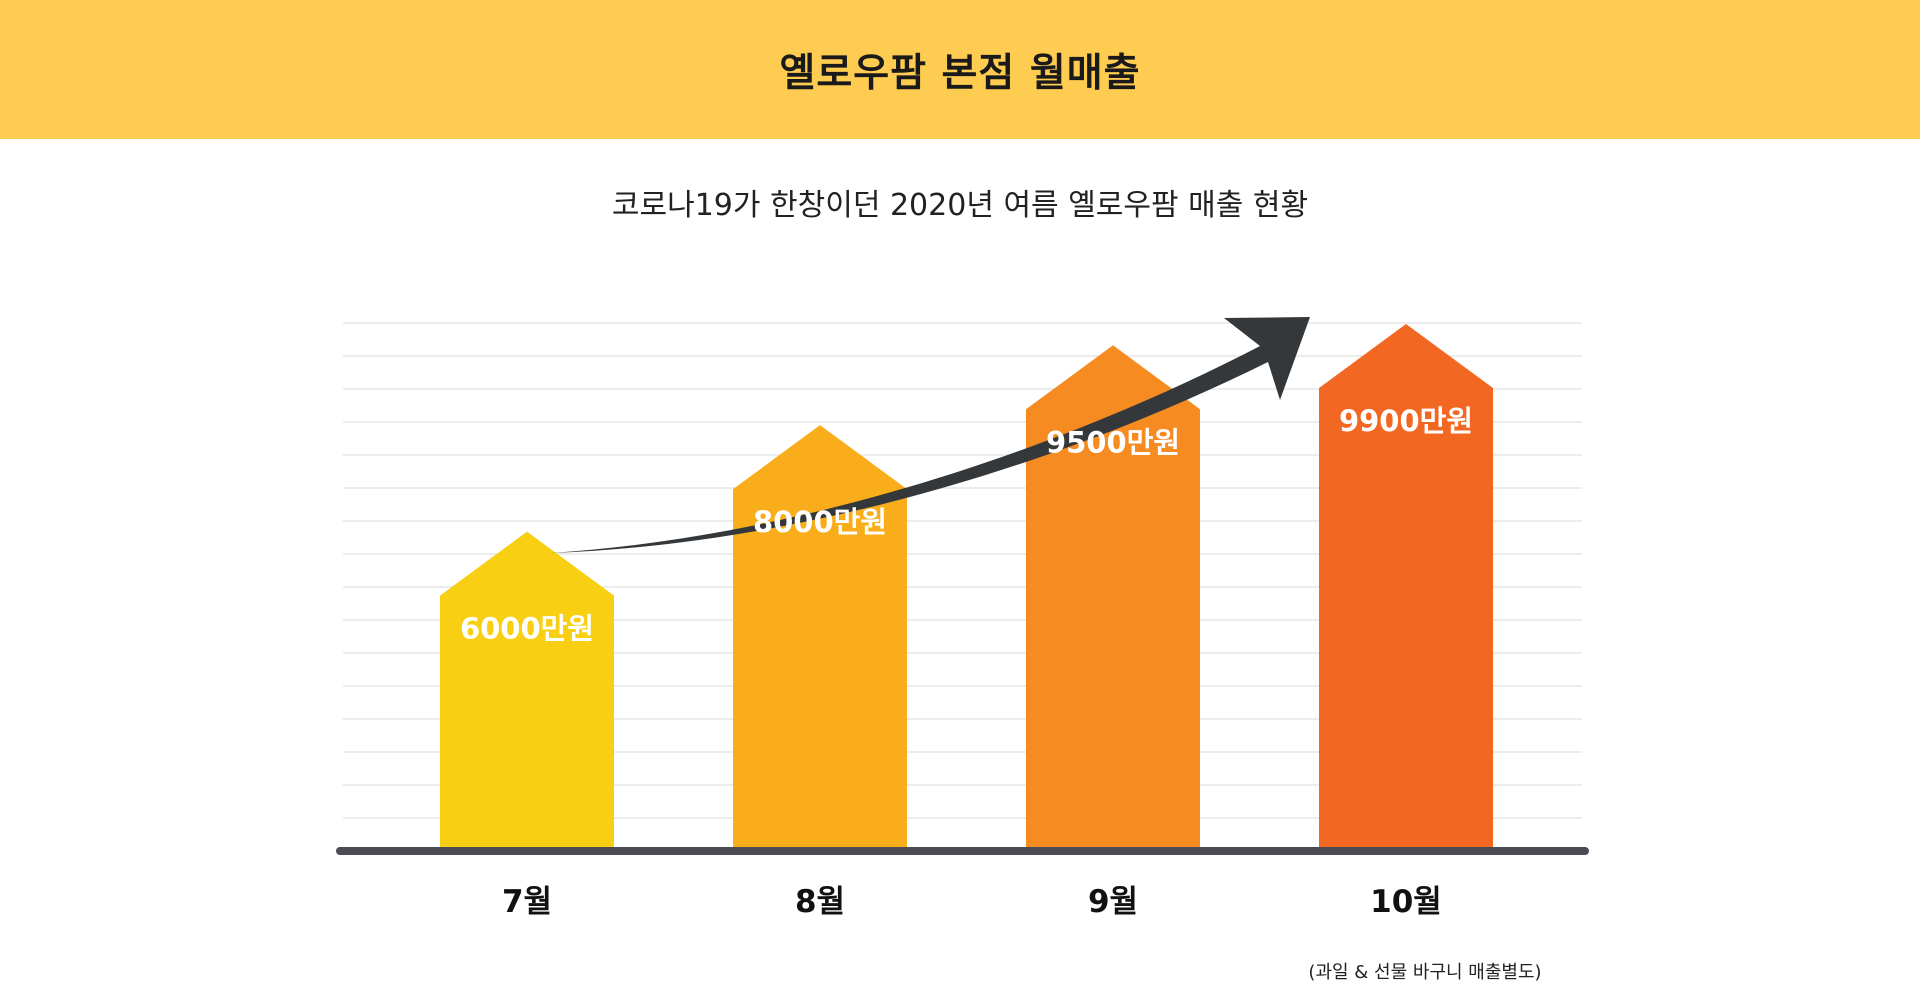 Image resolution: width=1920 pixels, height=1000 pixels. What do you see at coordinates (820, 522) in the screenshot?
I see `bar-value-label: 8000만원` at bounding box center [820, 522].